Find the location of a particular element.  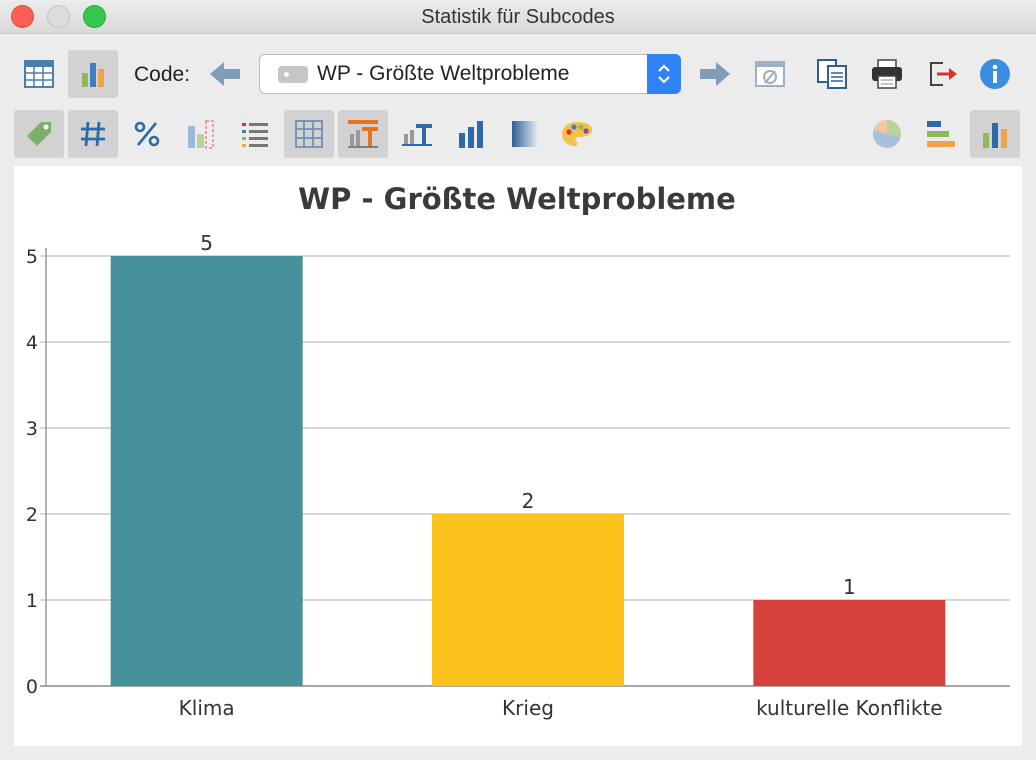

palette-button is located at coordinates (577, 134).